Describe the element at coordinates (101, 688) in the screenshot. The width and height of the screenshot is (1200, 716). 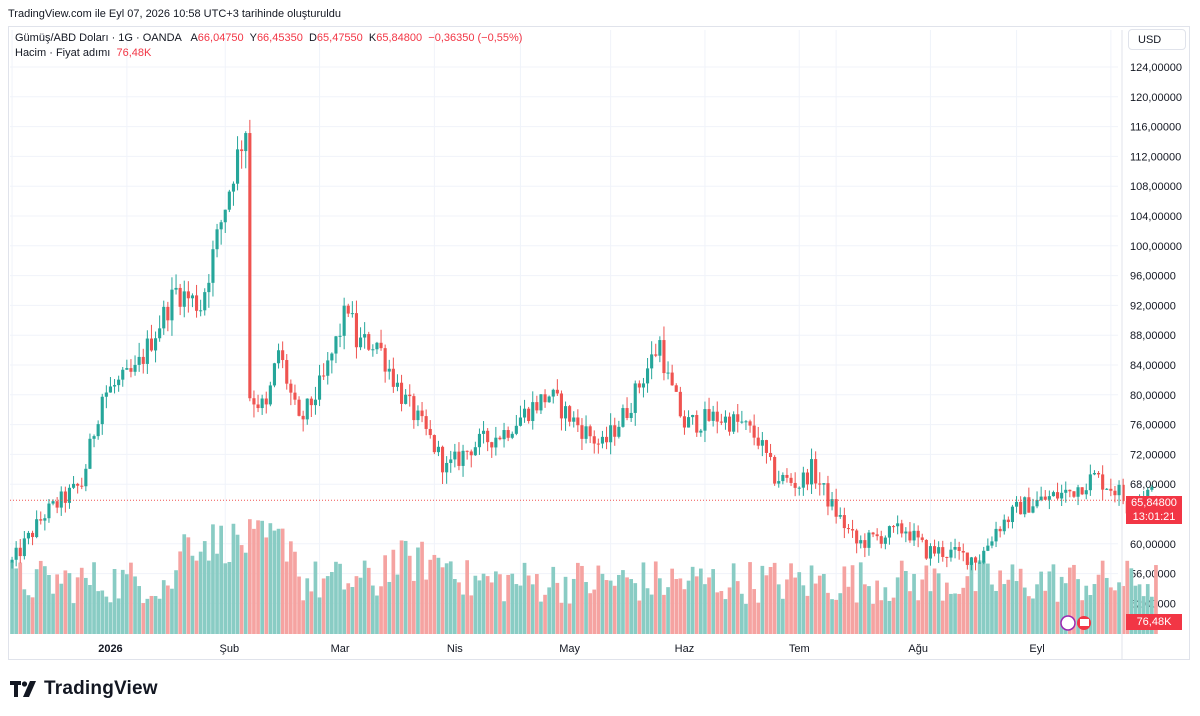
I see `brand-name: TradingView` at that location.